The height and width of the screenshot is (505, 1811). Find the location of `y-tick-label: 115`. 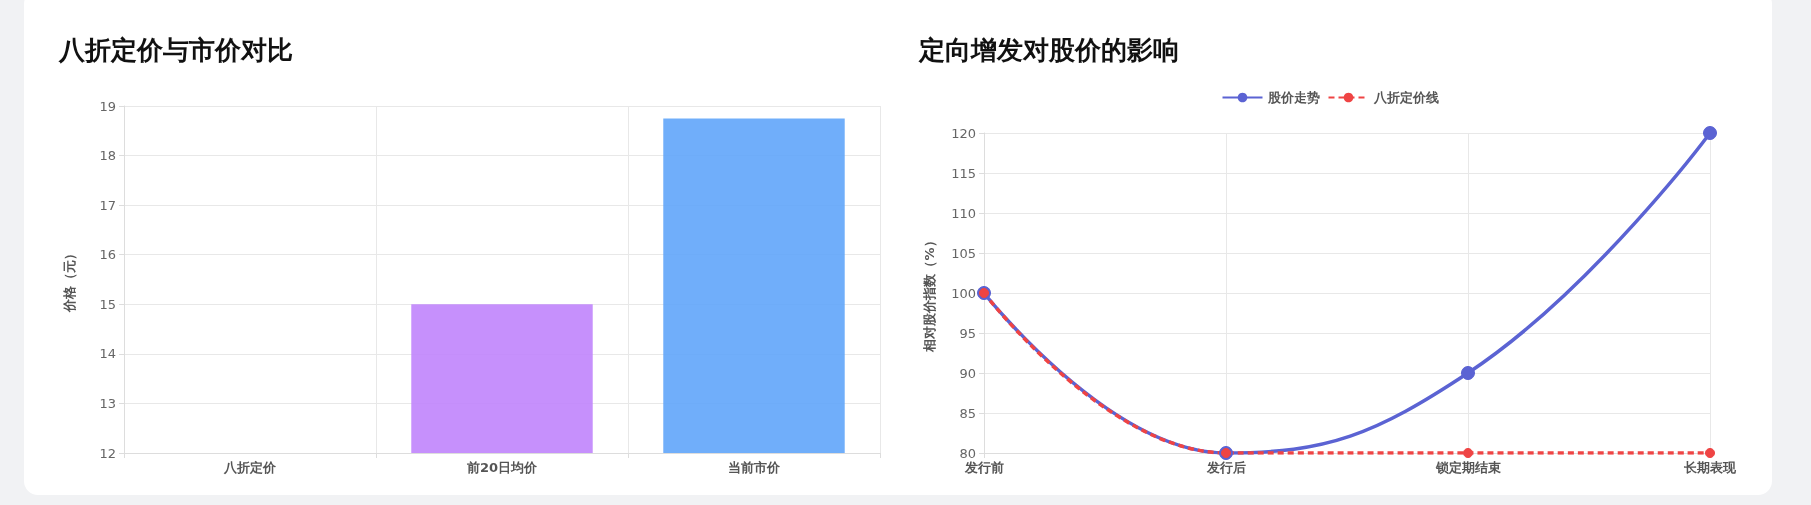

y-tick-label: 115 is located at coordinates (963, 173).